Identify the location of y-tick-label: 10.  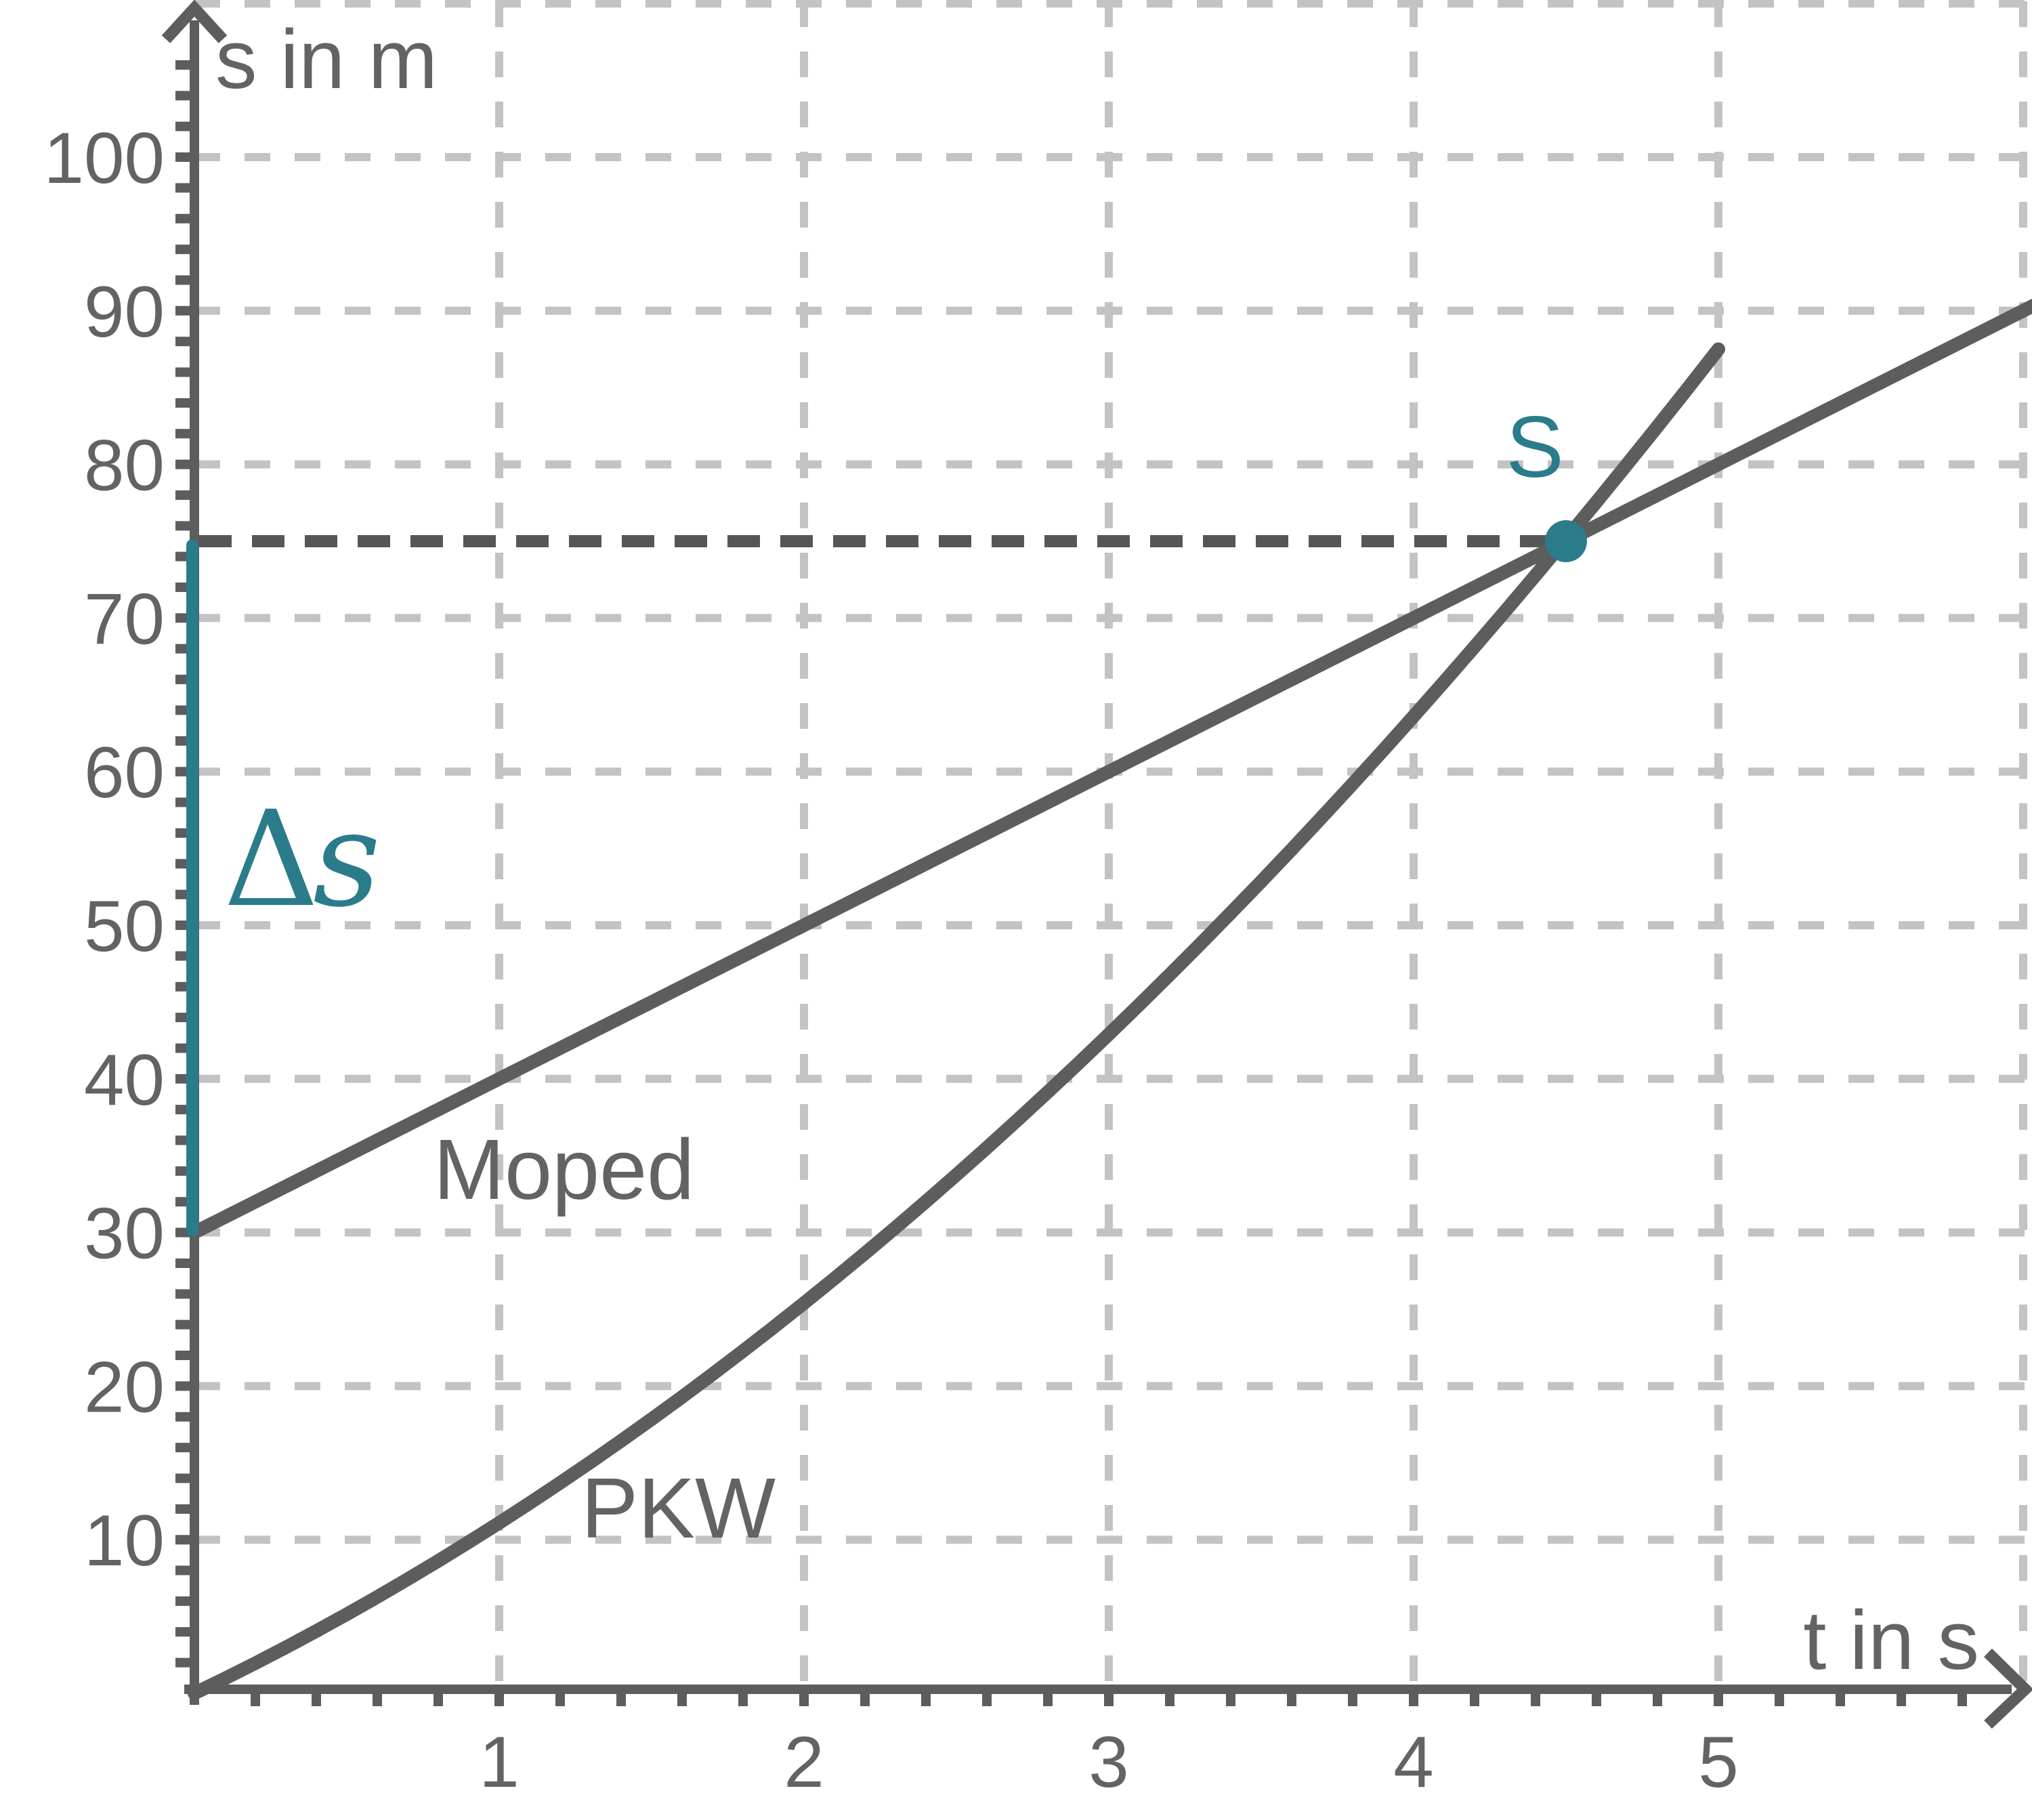
(125, 1540).